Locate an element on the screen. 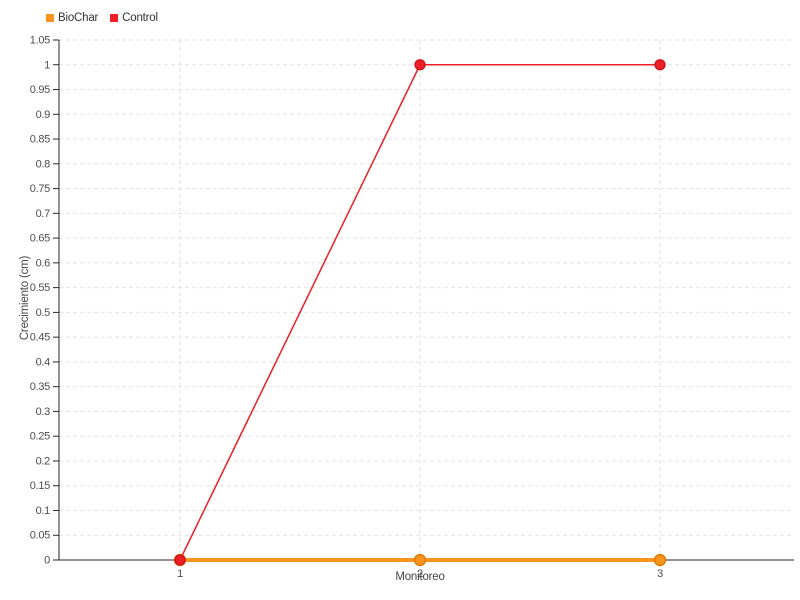 The height and width of the screenshot is (600, 800). legend: BioChar Control is located at coordinates (102, 18).